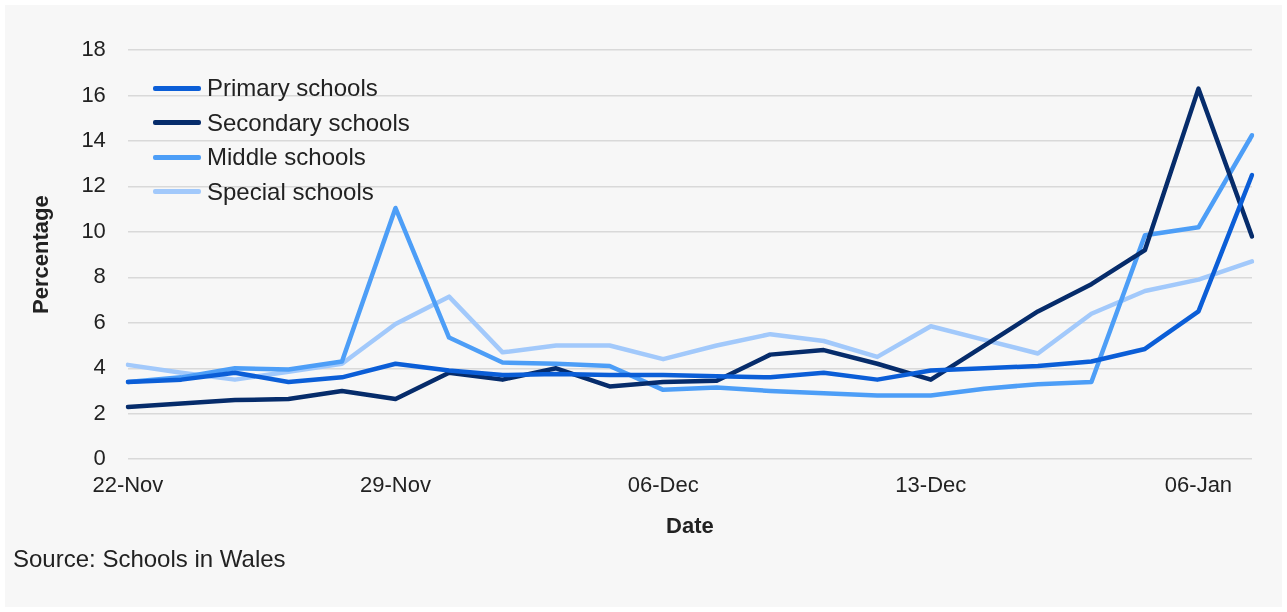 This screenshot has width=1287, height=612. Describe the element at coordinates (308, 122) in the screenshot. I see `legend-label: Secondary schools` at that location.